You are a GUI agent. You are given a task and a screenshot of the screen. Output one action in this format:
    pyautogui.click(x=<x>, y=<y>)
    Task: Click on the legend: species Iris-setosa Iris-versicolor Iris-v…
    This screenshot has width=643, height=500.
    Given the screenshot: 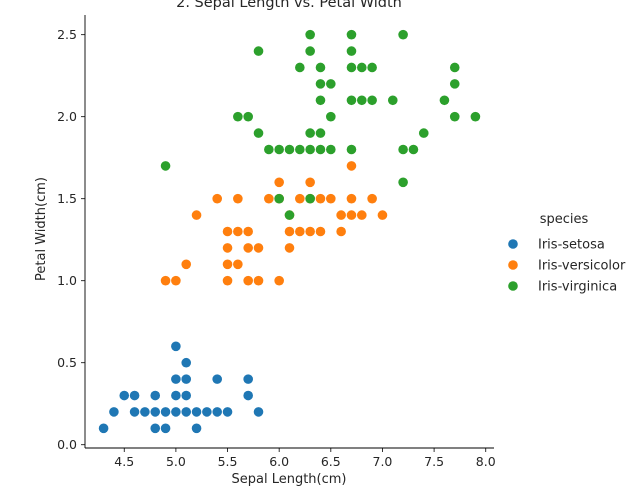 What is the action you would take?
    pyautogui.click(x=567, y=253)
    